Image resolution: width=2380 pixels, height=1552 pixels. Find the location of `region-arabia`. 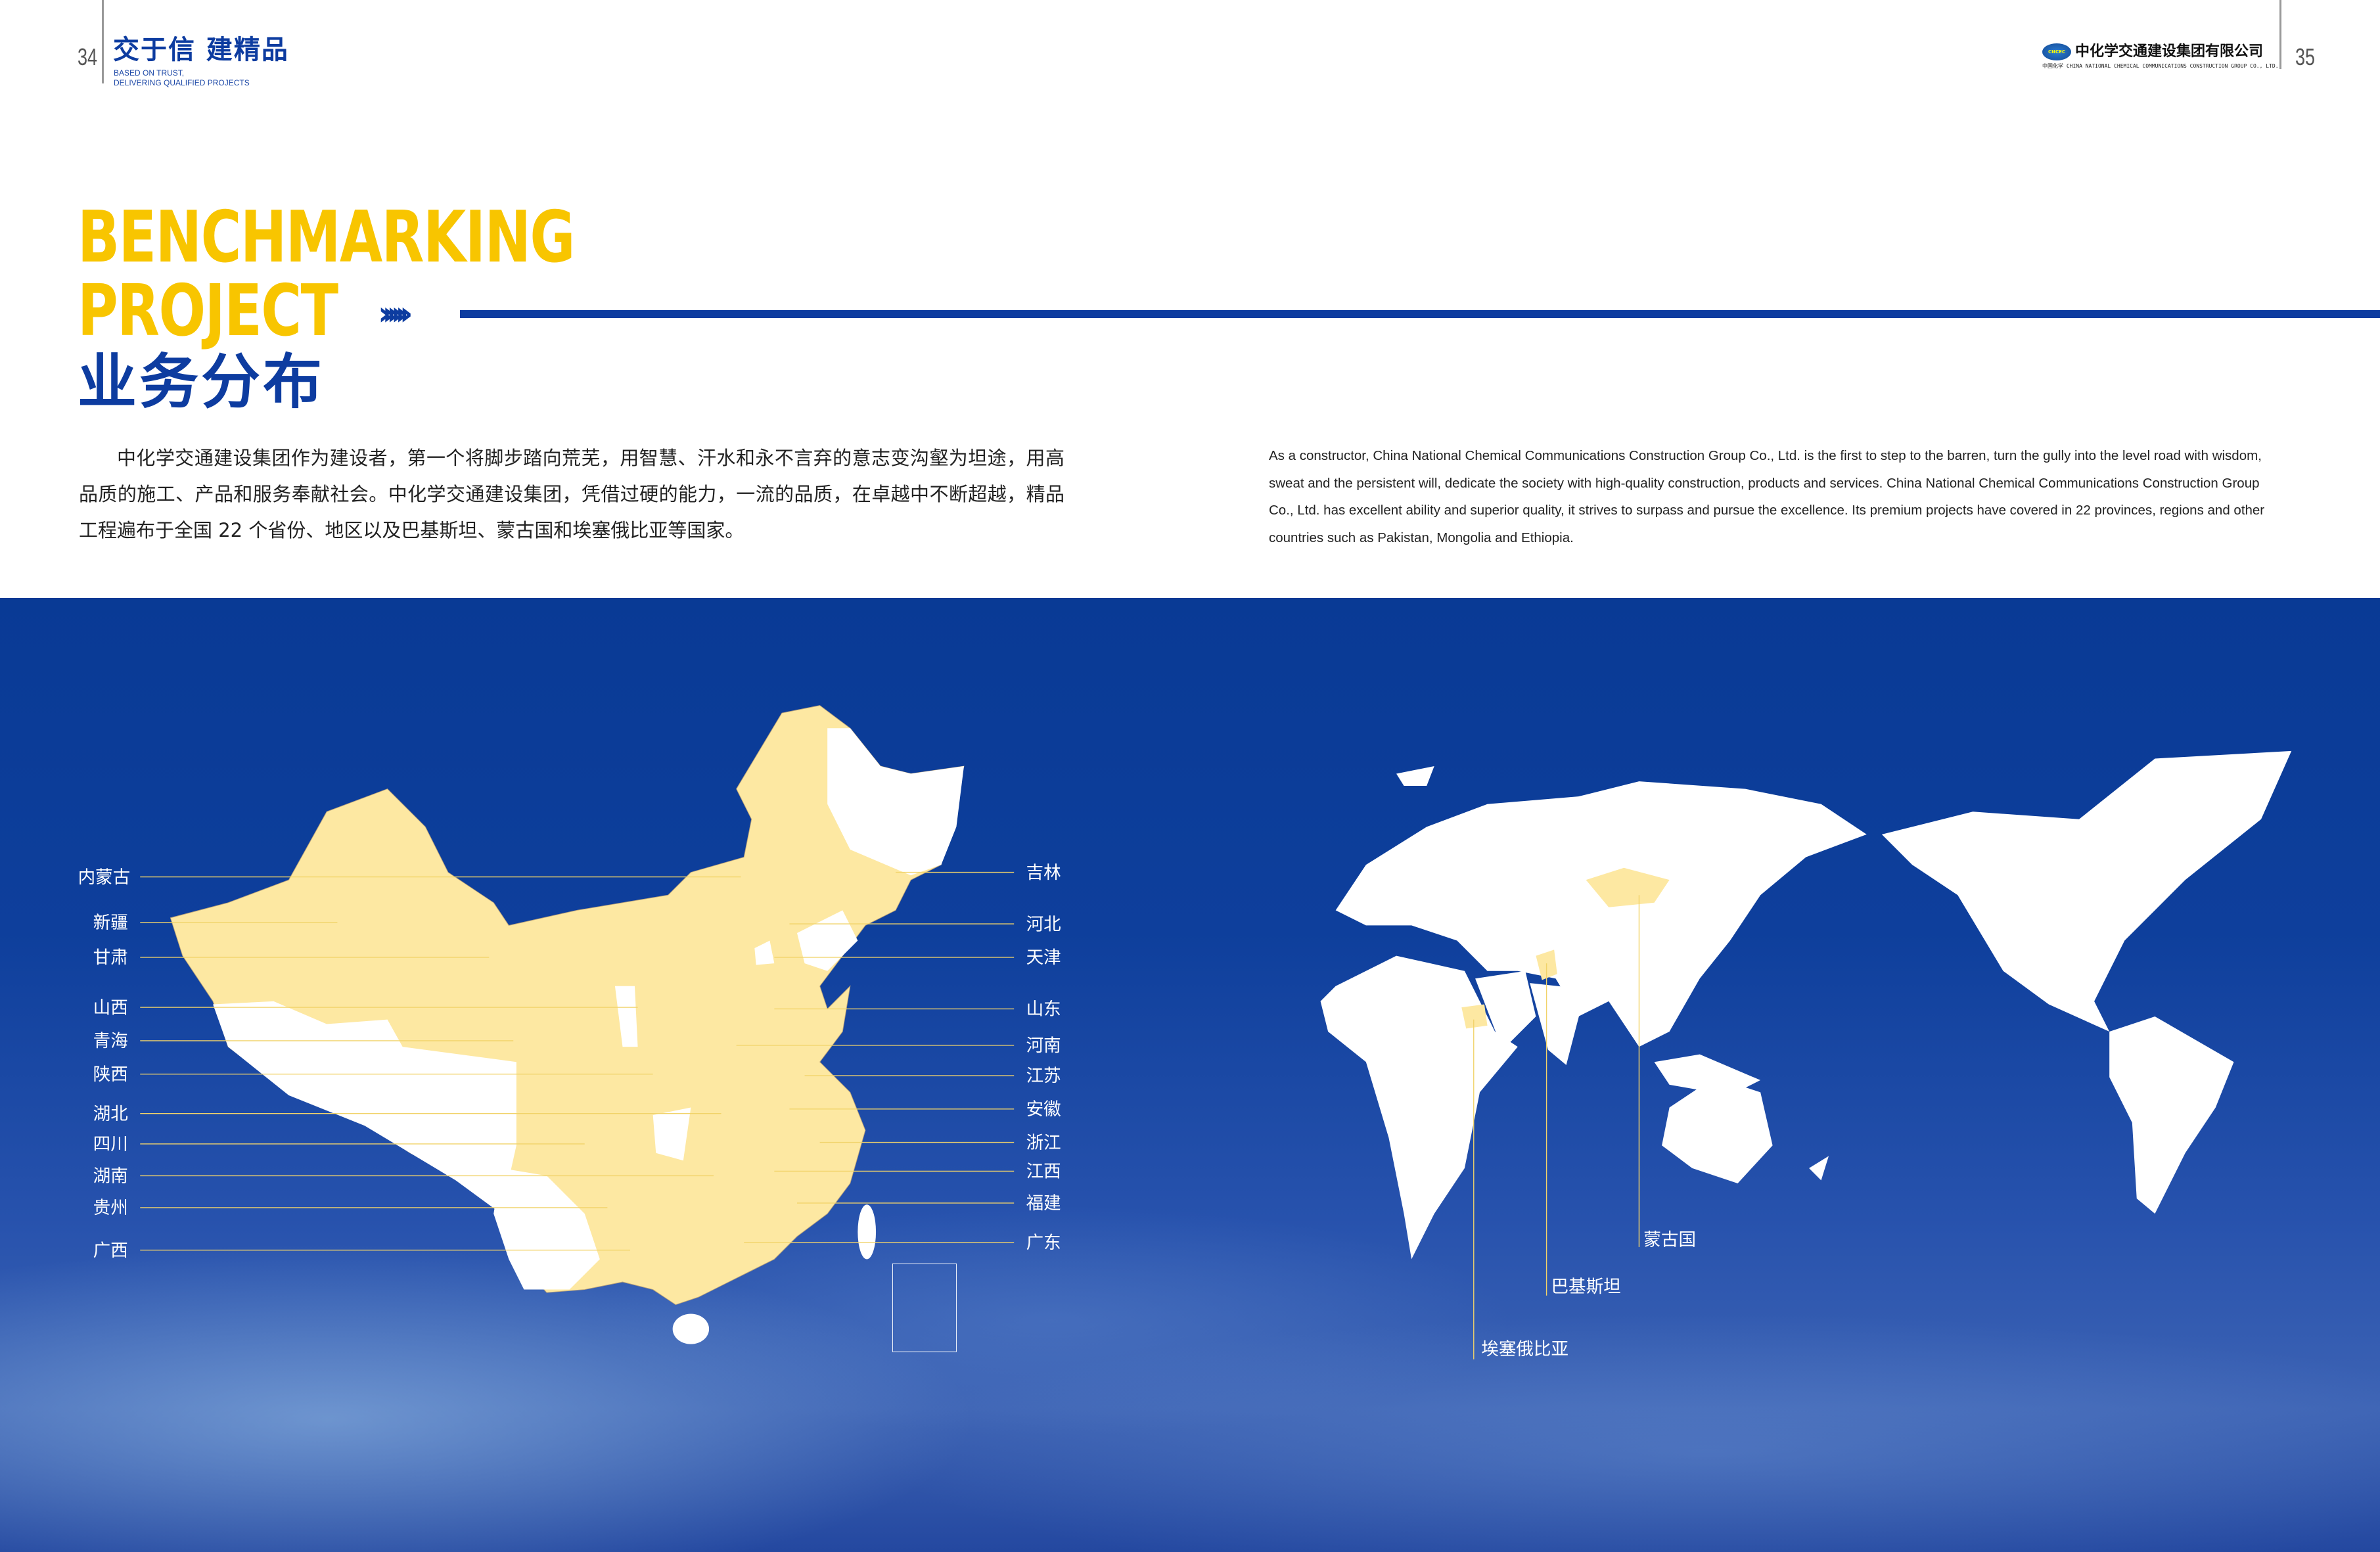

region-arabia is located at coordinates (1505, 1010).